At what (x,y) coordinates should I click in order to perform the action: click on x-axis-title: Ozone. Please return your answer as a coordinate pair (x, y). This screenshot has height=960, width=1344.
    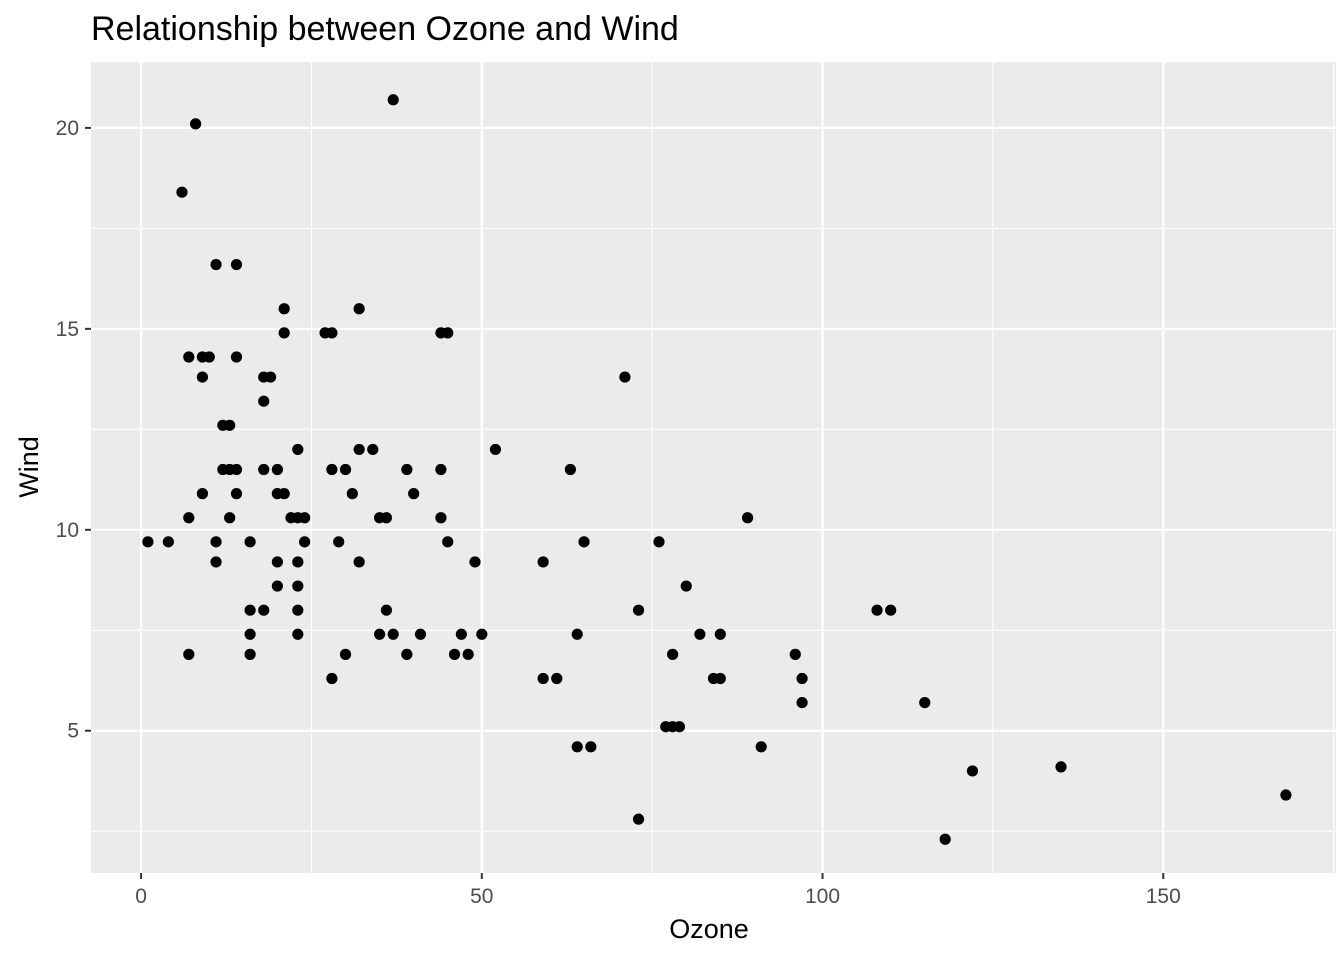
    Looking at the image, I should click on (709, 929).